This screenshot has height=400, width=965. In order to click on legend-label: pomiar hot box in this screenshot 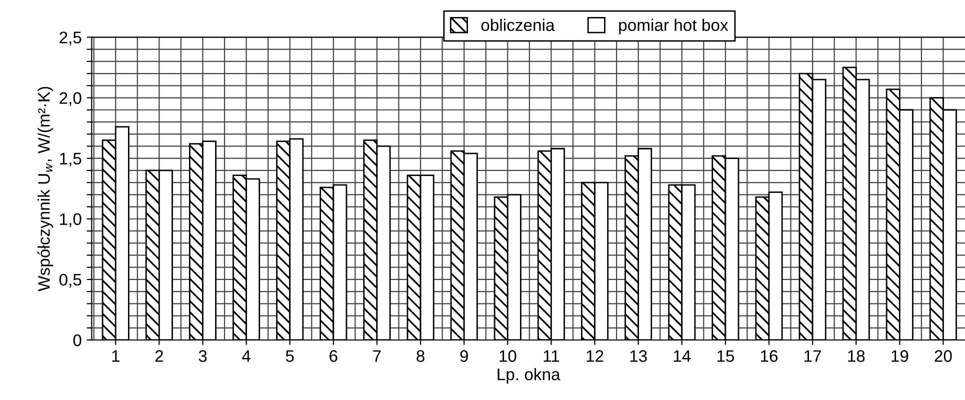, I will do `click(673, 26)`.